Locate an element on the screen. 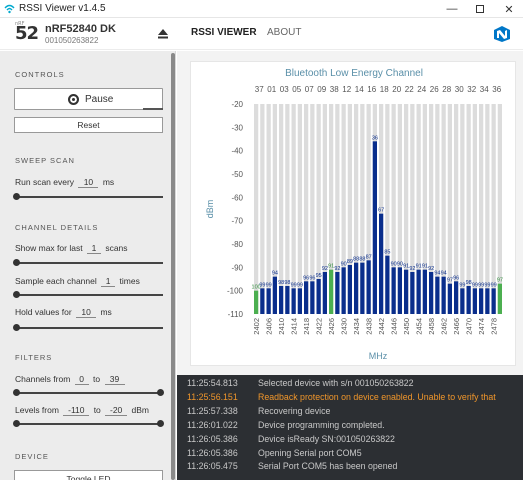 Image resolution: width=523 pixels, height=480 pixels. maximize-icon is located at coordinates (480, 9).